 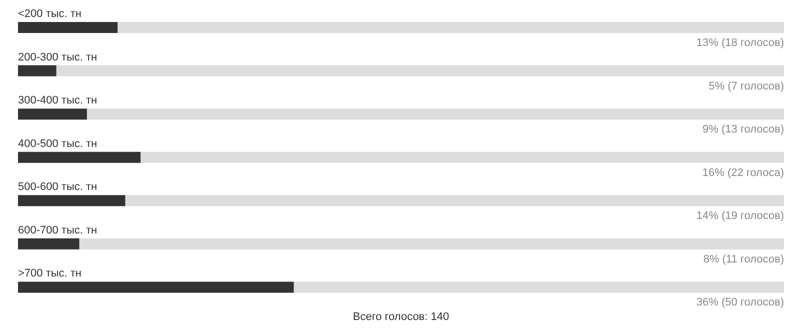 I want to click on data-label: 36% (50 голосов), so click(x=740, y=302).